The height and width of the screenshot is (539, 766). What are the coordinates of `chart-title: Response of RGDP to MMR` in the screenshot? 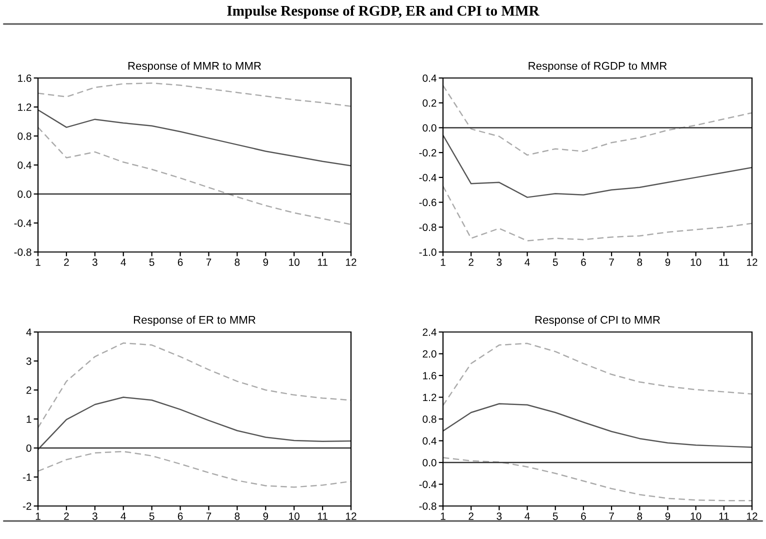 It's located at (597, 67).